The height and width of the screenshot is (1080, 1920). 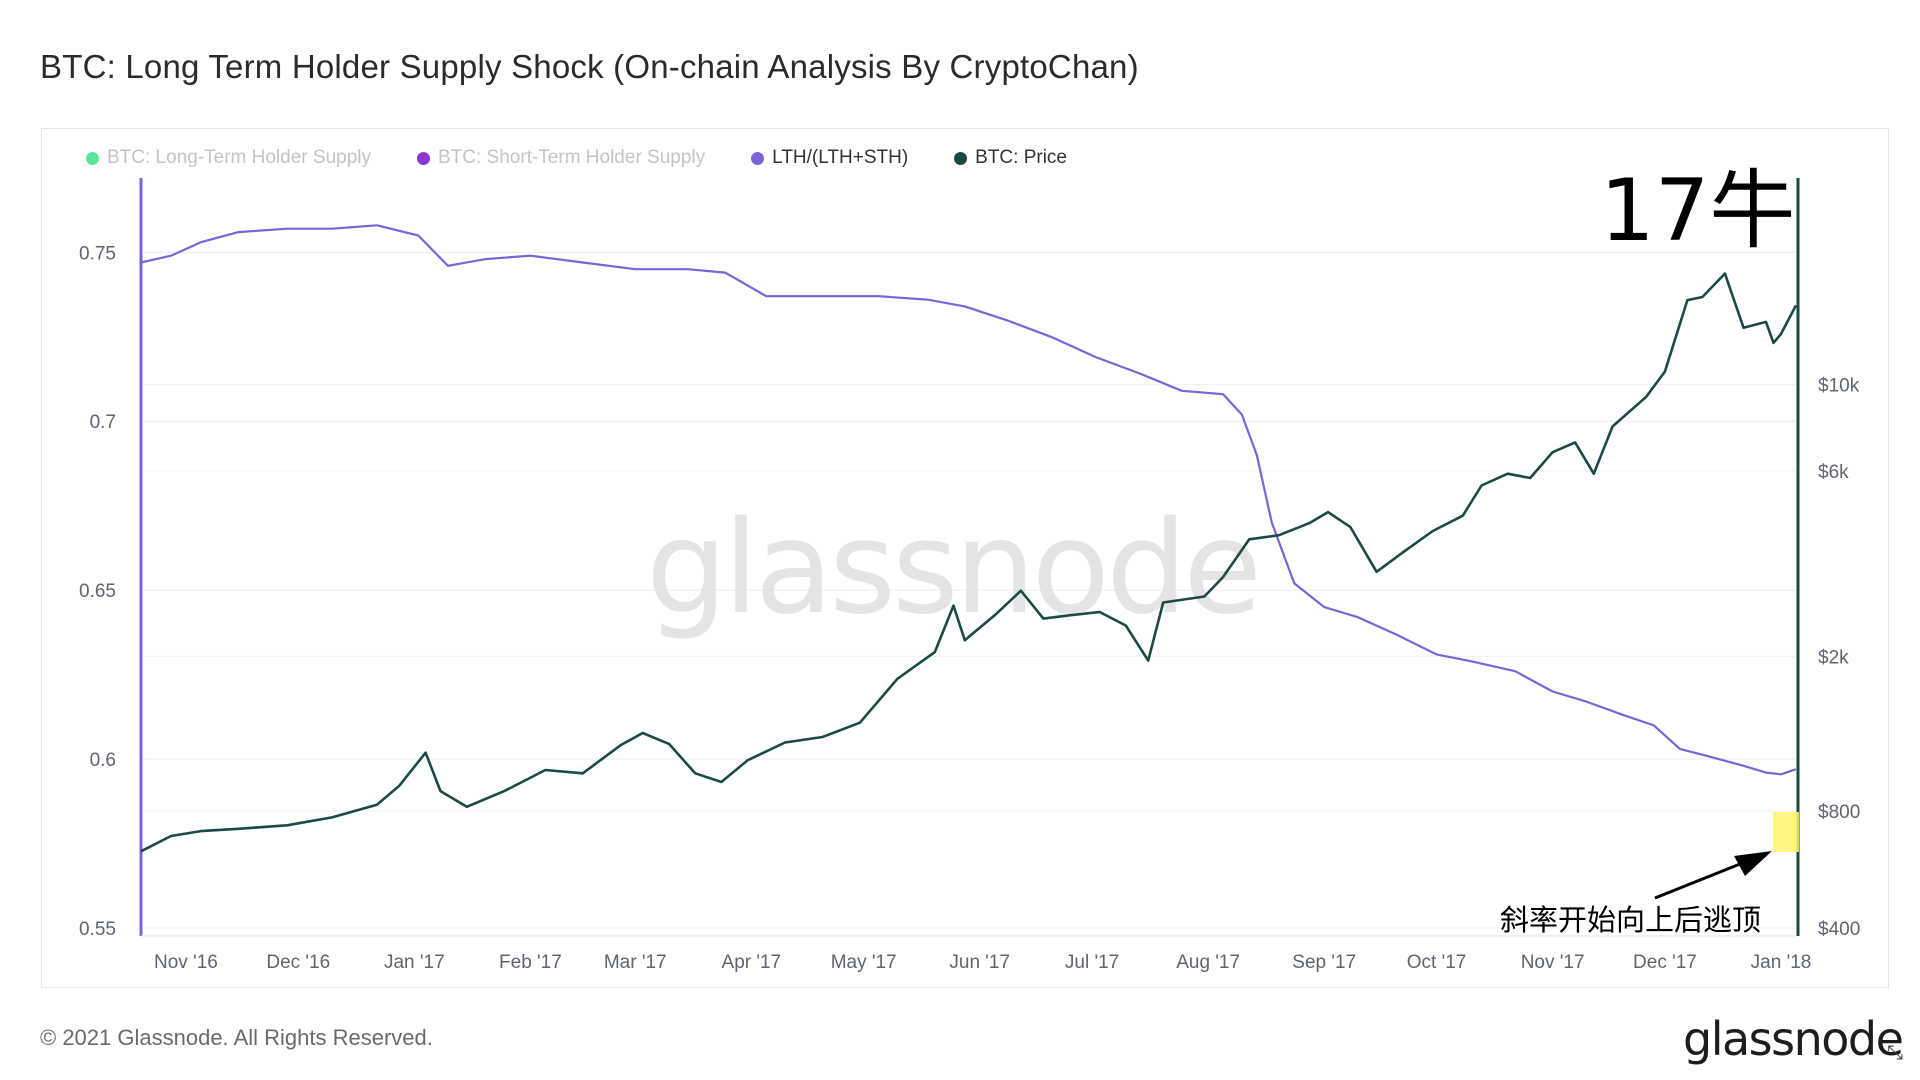 What do you see at coordinates (758, 158) in the screenshot?
I see `legend-dot-ratio-icon` at bounding box center [758, 158].